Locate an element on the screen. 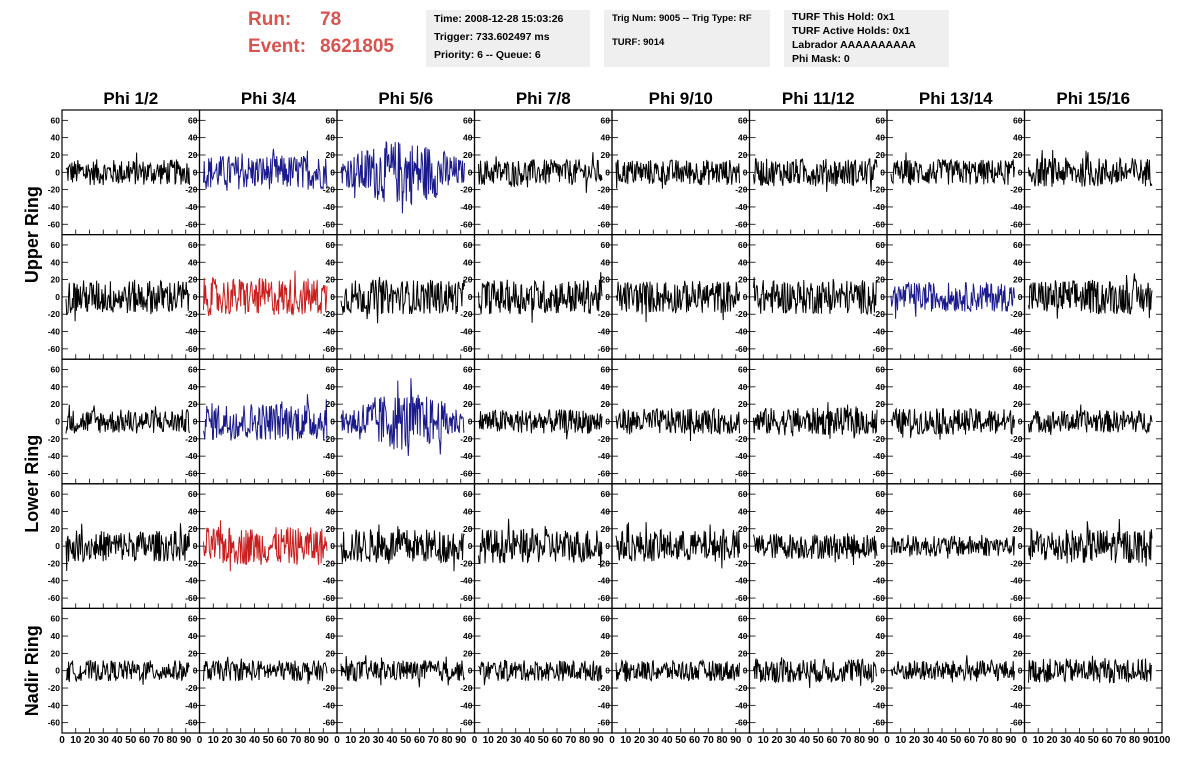  x-tick-label: 0 is located at coordinates (62, 740).